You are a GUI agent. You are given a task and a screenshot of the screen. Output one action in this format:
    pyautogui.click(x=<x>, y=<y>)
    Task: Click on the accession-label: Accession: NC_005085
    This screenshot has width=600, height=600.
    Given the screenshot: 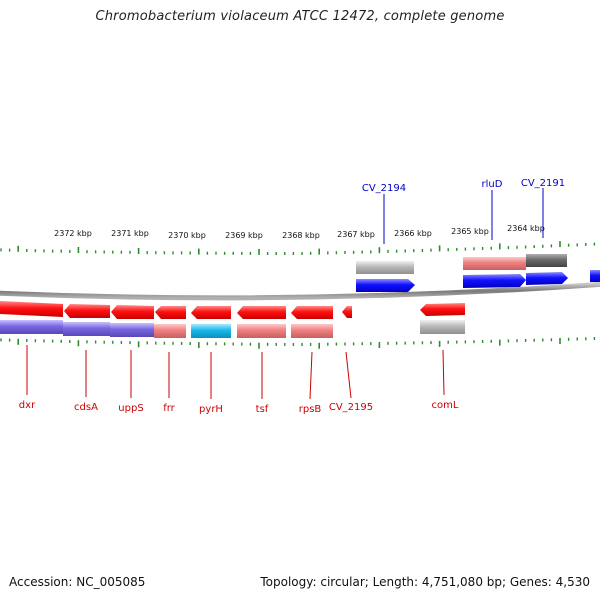 What is the action you would take?
    pyautogui.click(x=77, y=582)
    